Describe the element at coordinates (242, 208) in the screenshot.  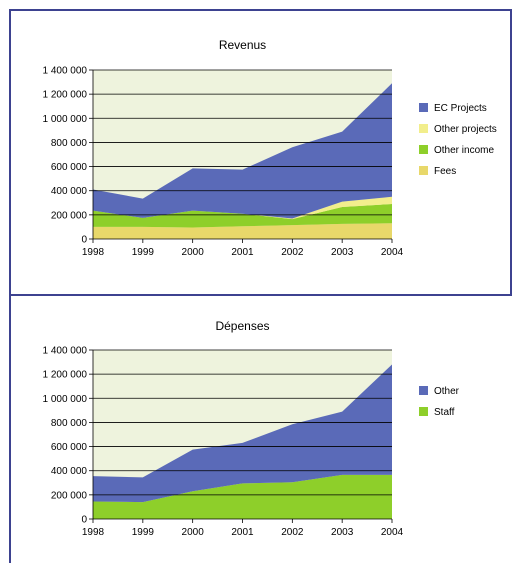
I see `revenus-area-other-projects` at that location.